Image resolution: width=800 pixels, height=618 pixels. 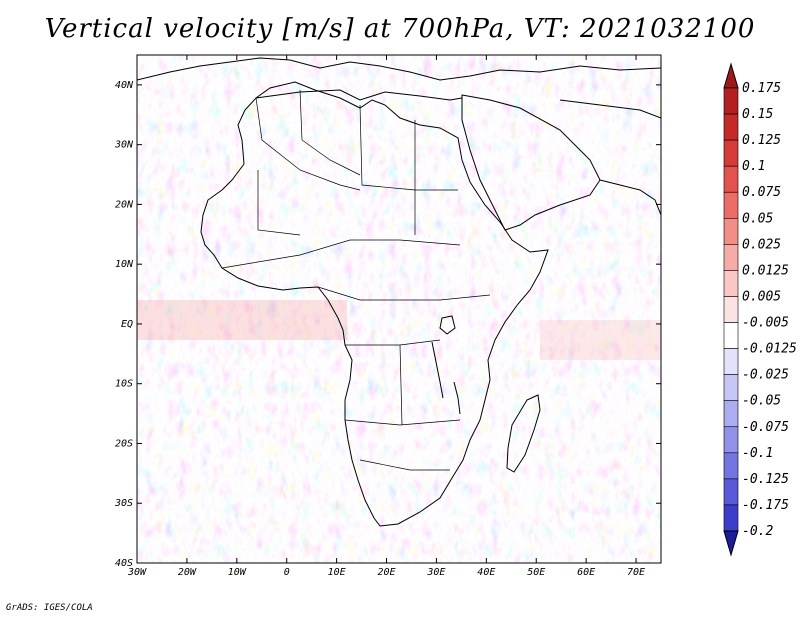 What do you see at coordinates (765, 479) in the screenshot?
I see `colorbar-label: -0.125` at bounding box center [765, 479].